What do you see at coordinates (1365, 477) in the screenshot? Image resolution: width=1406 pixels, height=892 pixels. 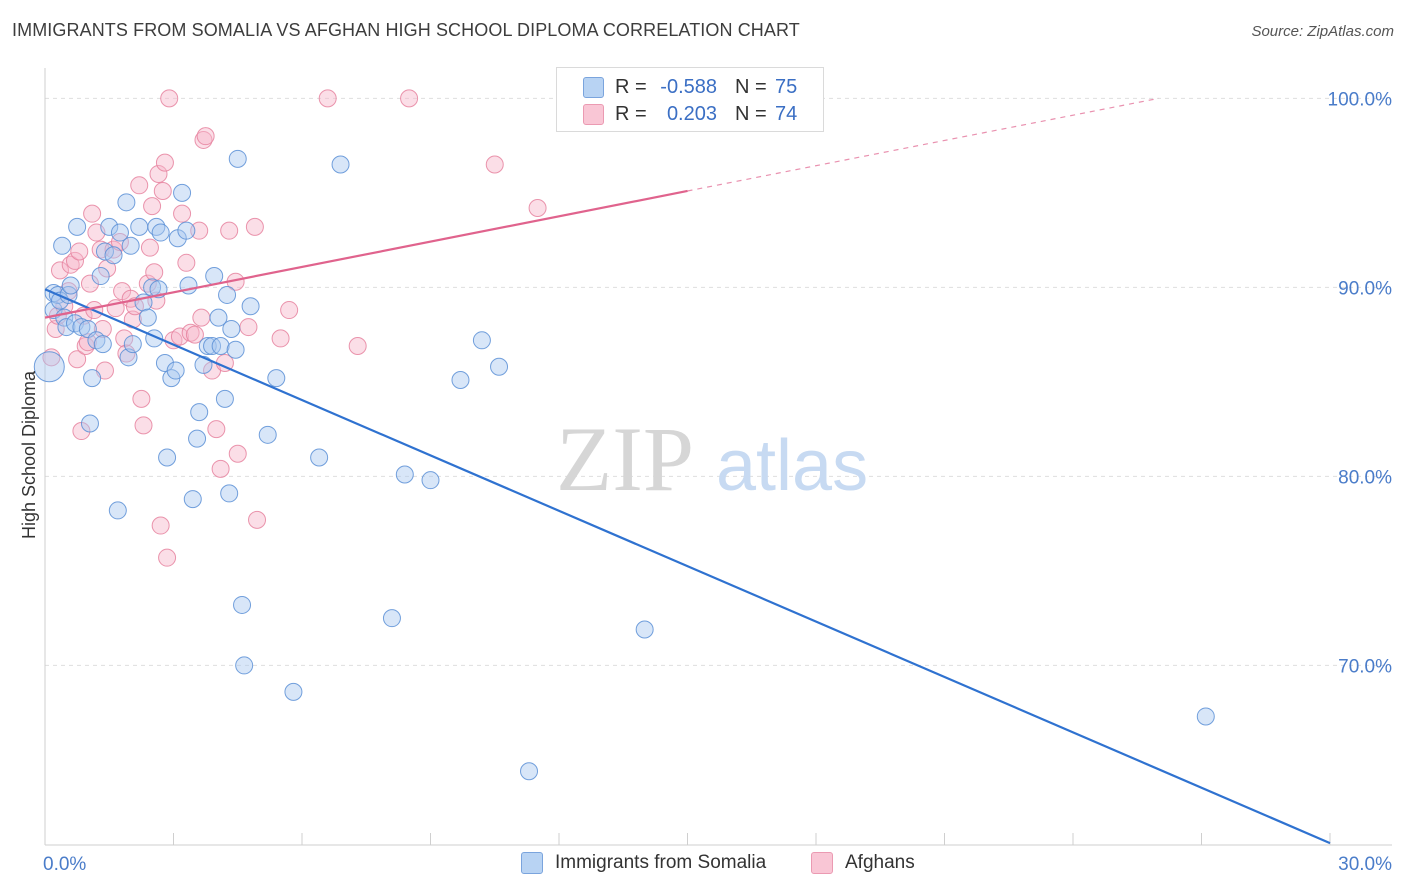 I see `y-tick-label: 80.0%` at bounding box center [1365, 477].